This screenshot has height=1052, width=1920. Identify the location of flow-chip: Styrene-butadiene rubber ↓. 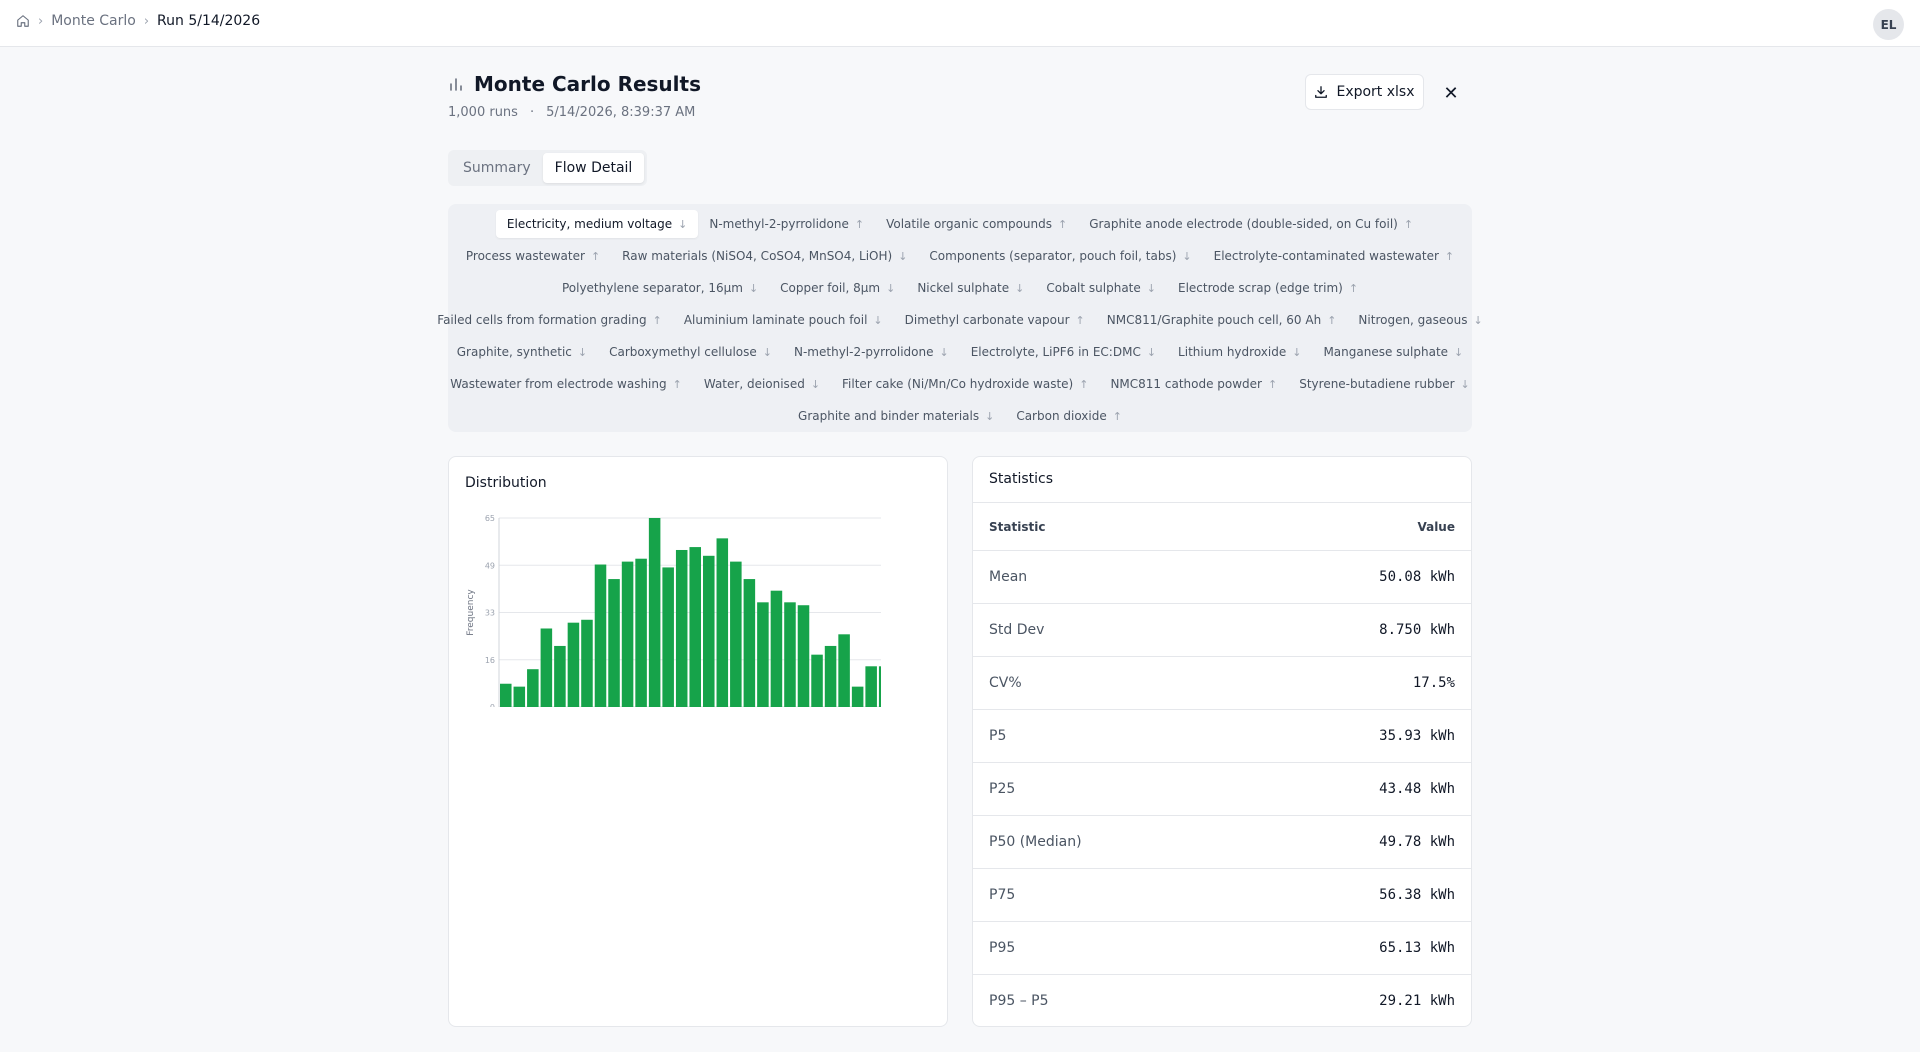
(1384, 384).